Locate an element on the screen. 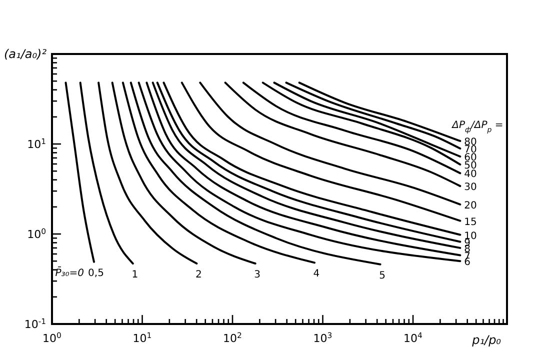 The height and width of the screenshot is (348, 534). y-tick-label: 10$^{1}$ is located at coordinates (36, 143).